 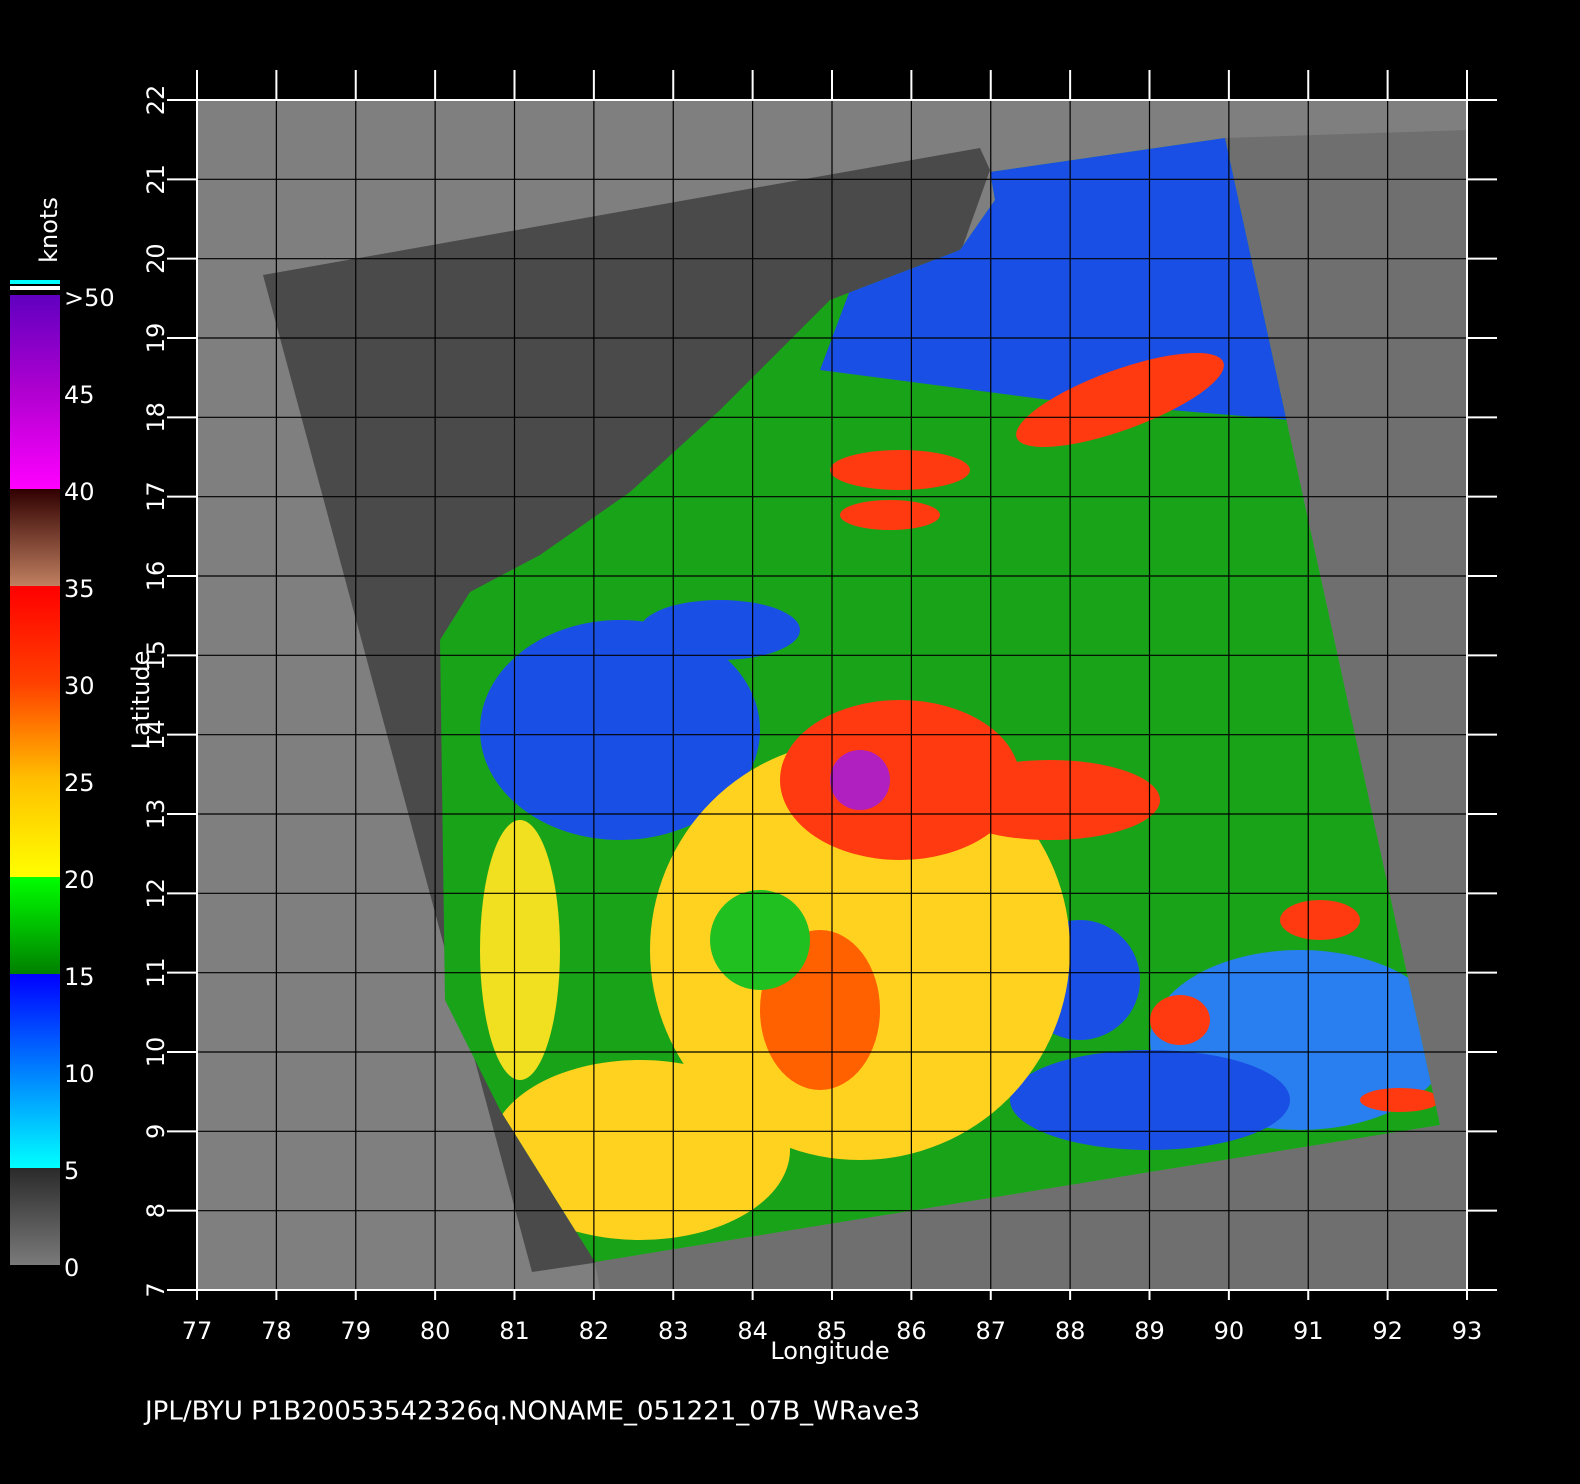 I want to click on x-tick-label: 88, so click(x=1070, y=1331).